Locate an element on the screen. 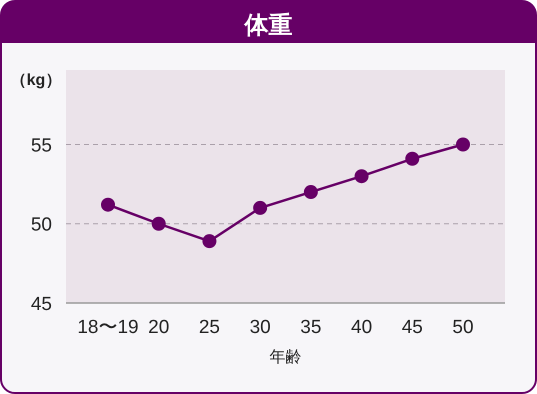 The image size is (537, 394). y-tick-label: 50 is located at coordinates (41, 225).